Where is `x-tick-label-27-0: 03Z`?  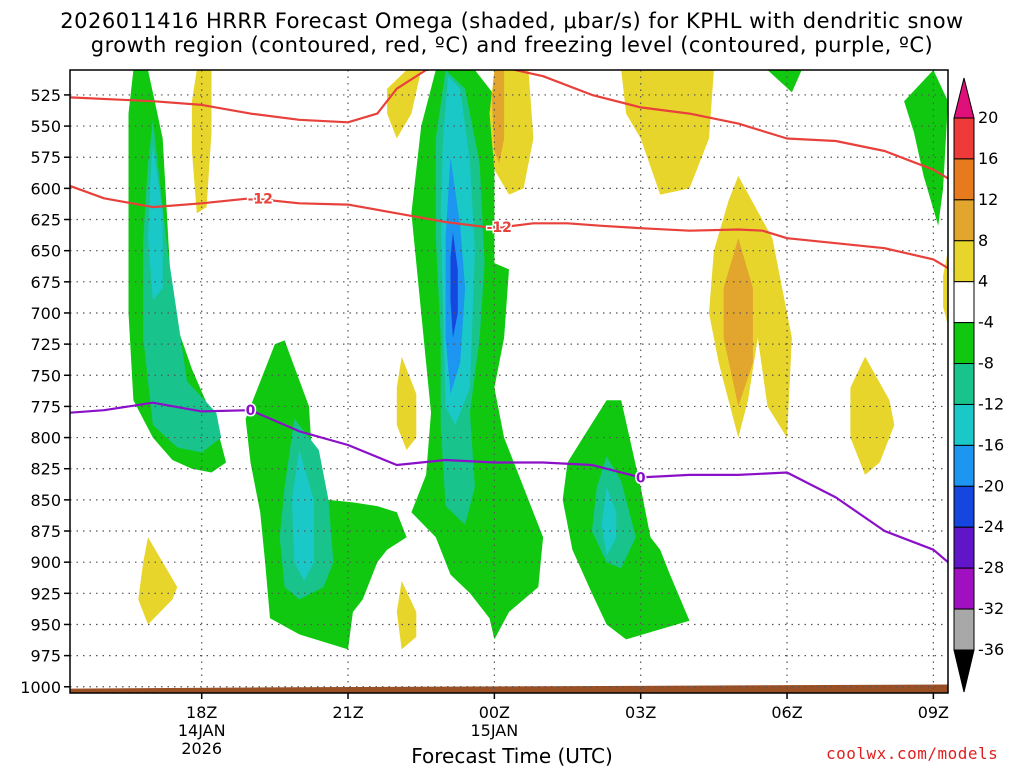 x-tick-label-27-0: 03Z is located at coordinates (640, 712).